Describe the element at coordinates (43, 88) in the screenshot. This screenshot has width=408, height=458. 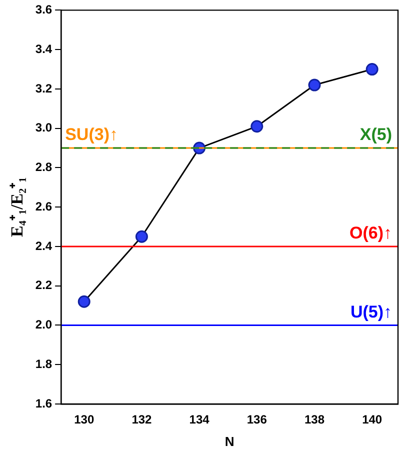
I see `y-tick-label: 3.2` at that location.